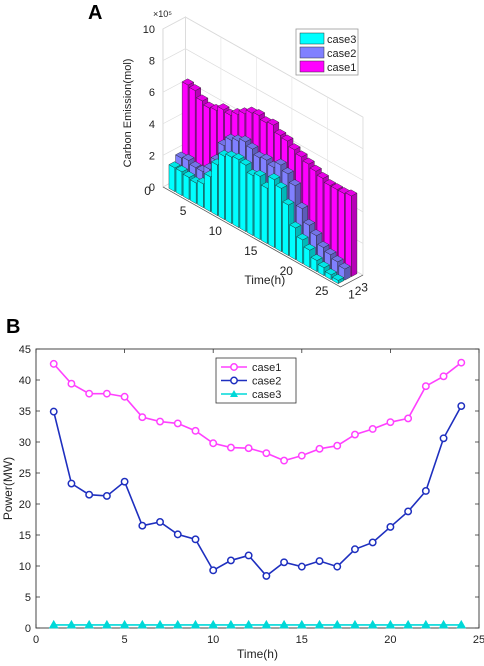 The width and height of the screenshot is (484, 666). What do you see at coordinates (266, 395) in the screenshot?
I see `legend-label-case3: case3` at bounding box center [266, 395].